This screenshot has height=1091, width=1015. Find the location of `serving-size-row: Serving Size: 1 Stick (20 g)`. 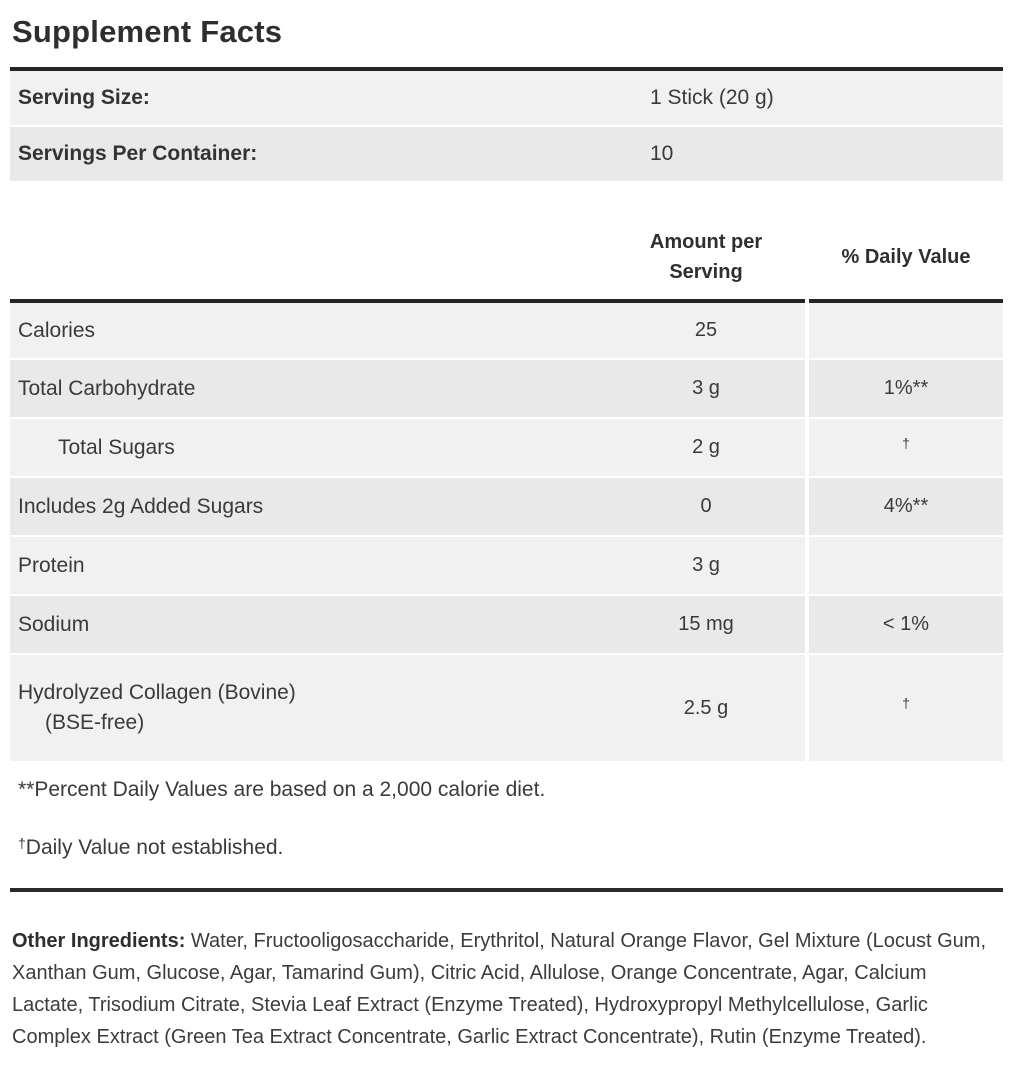

serving-size-row: Serving Size: 1 Stick (20 g) is located at coordinates (506, 98).